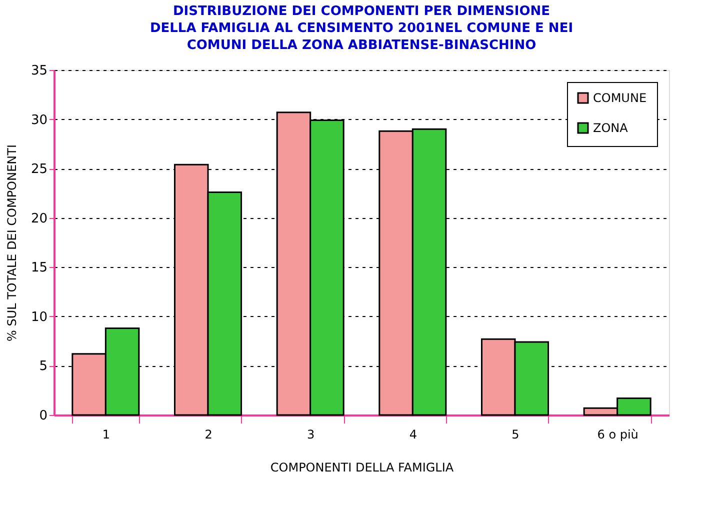  I want to click on legend-label: COMUNE, so click(620, 98).